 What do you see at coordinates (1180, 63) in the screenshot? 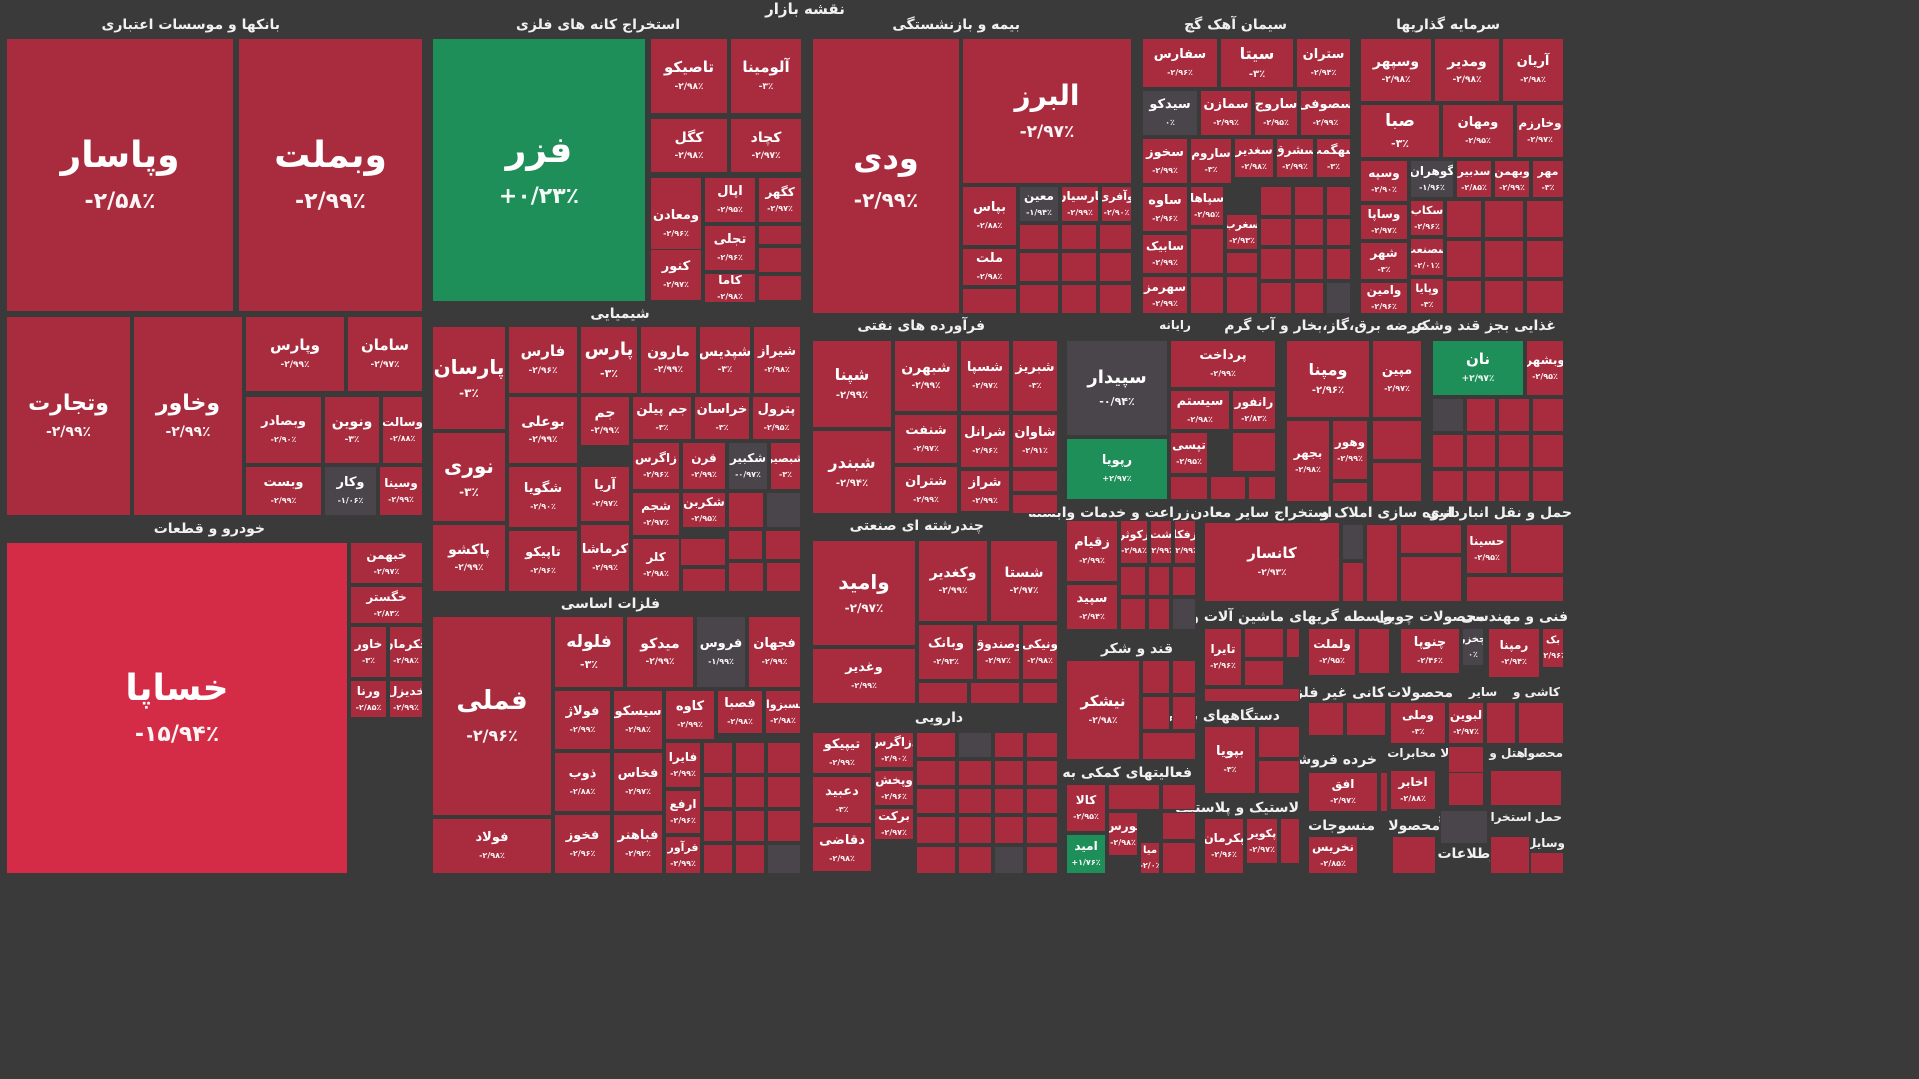
I see `tile-d8b3d981d8a7d8b1d8b3: سفارس -۲/۹۶٪` at bounding box center [1180, 63].